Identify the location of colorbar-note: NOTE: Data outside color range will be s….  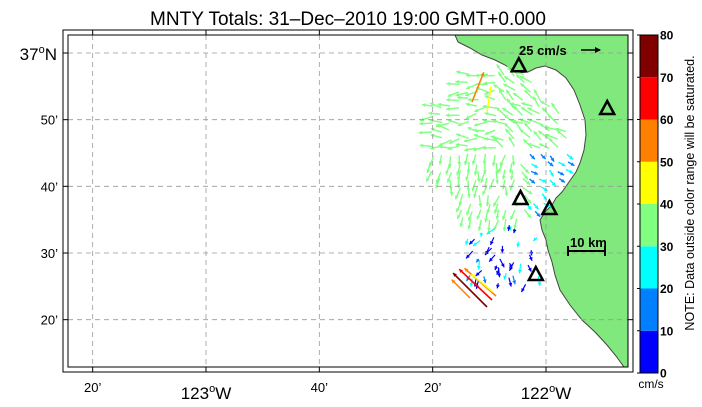
(690, 192).